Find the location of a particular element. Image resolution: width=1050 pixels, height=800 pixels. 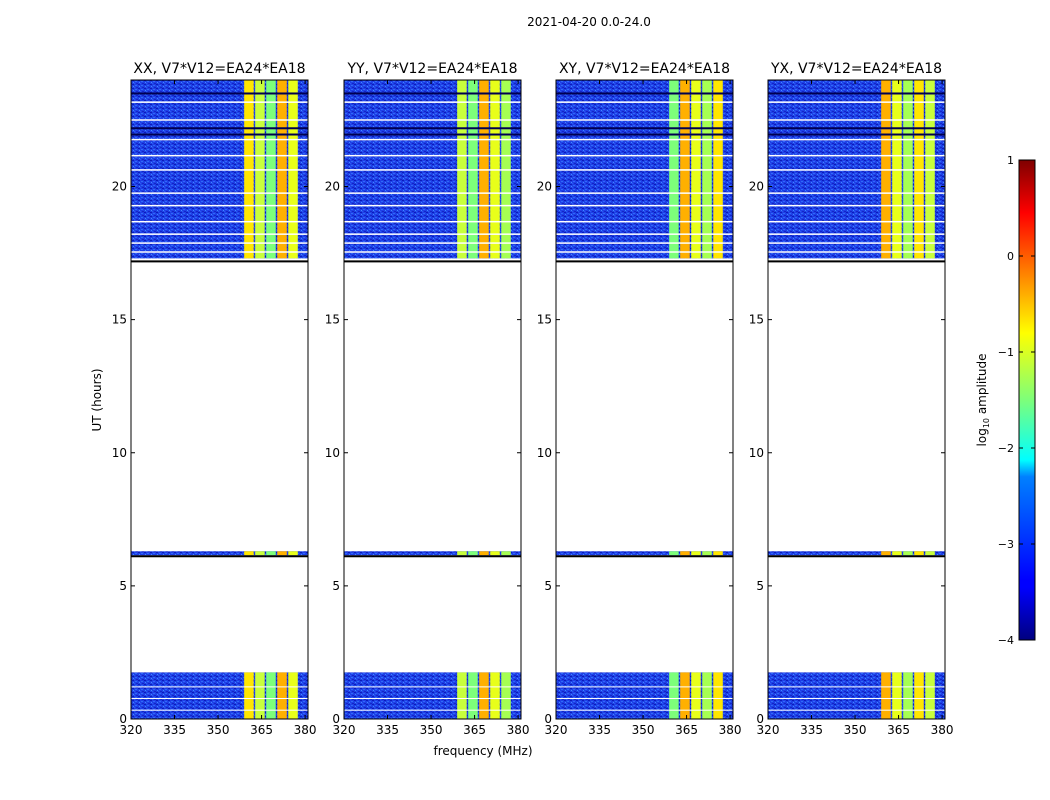

figure-suptitle: 2021-04-20 0.0-24.0 is located at coordinates (589, 22).